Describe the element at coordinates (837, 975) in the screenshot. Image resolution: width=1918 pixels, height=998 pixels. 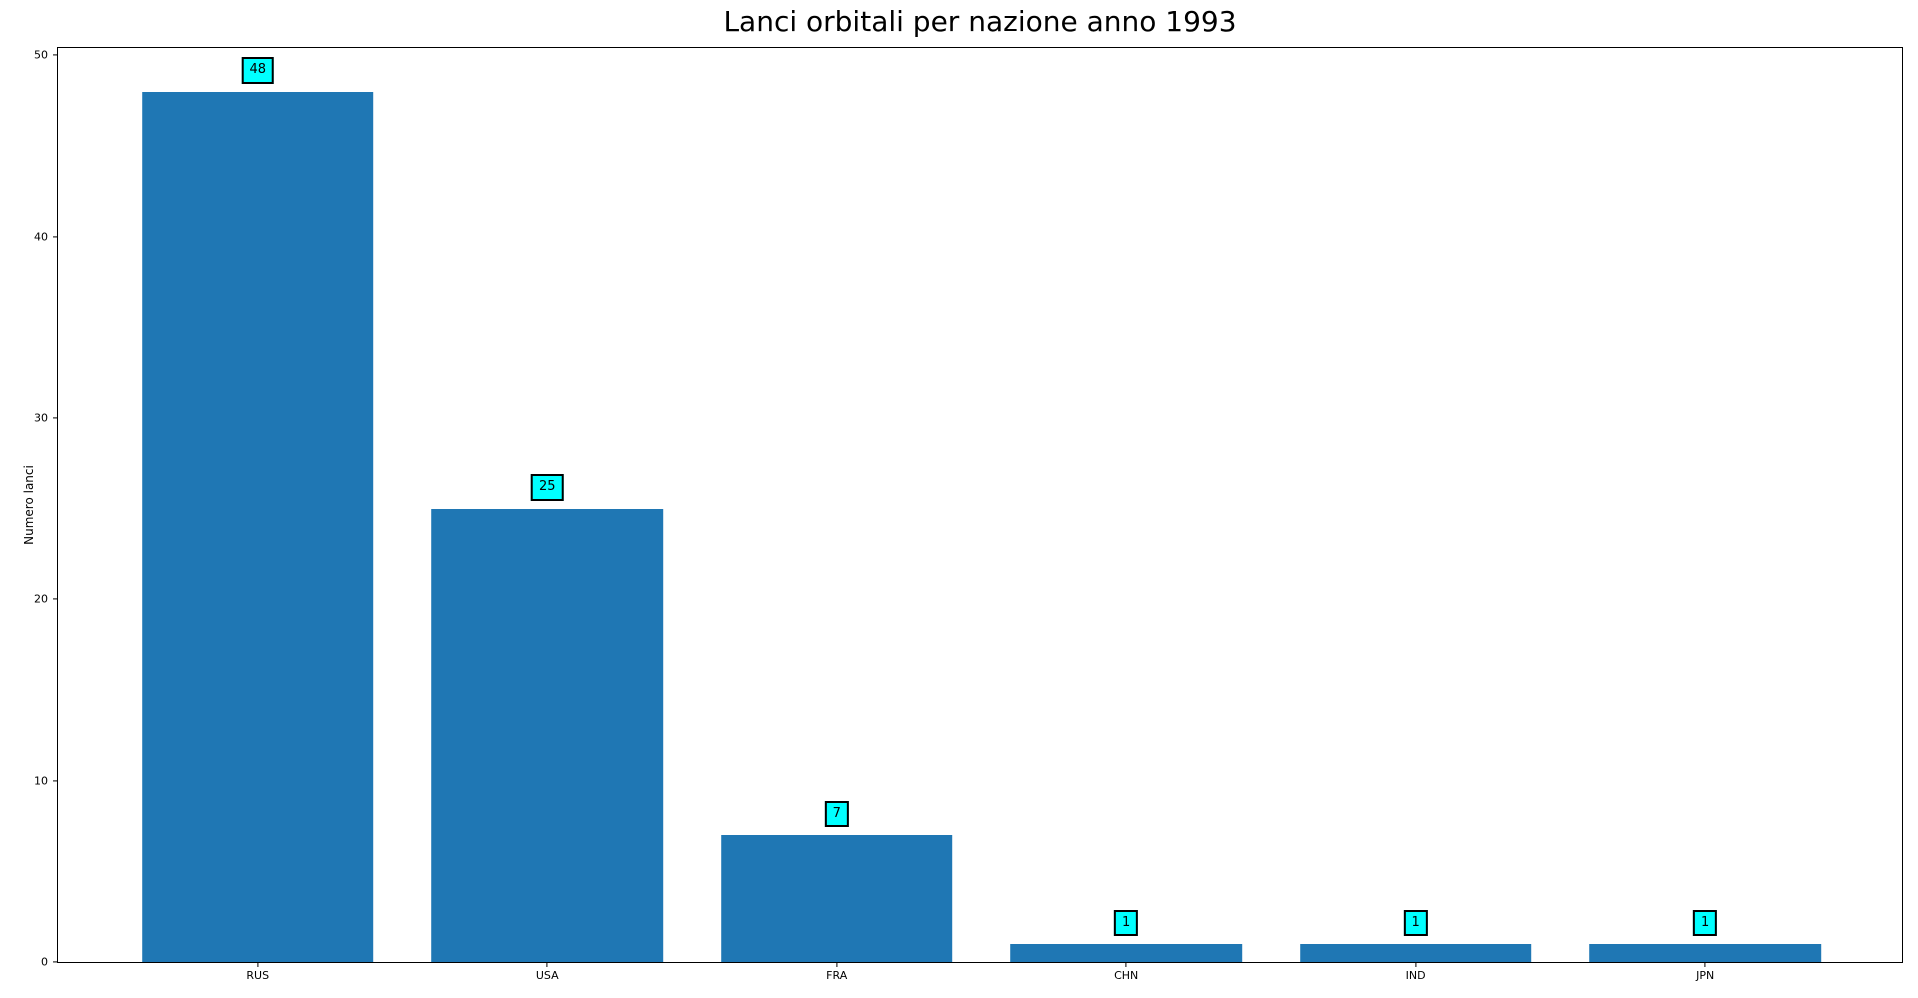
I see `x-tick-label-fra: FRA` at that location.